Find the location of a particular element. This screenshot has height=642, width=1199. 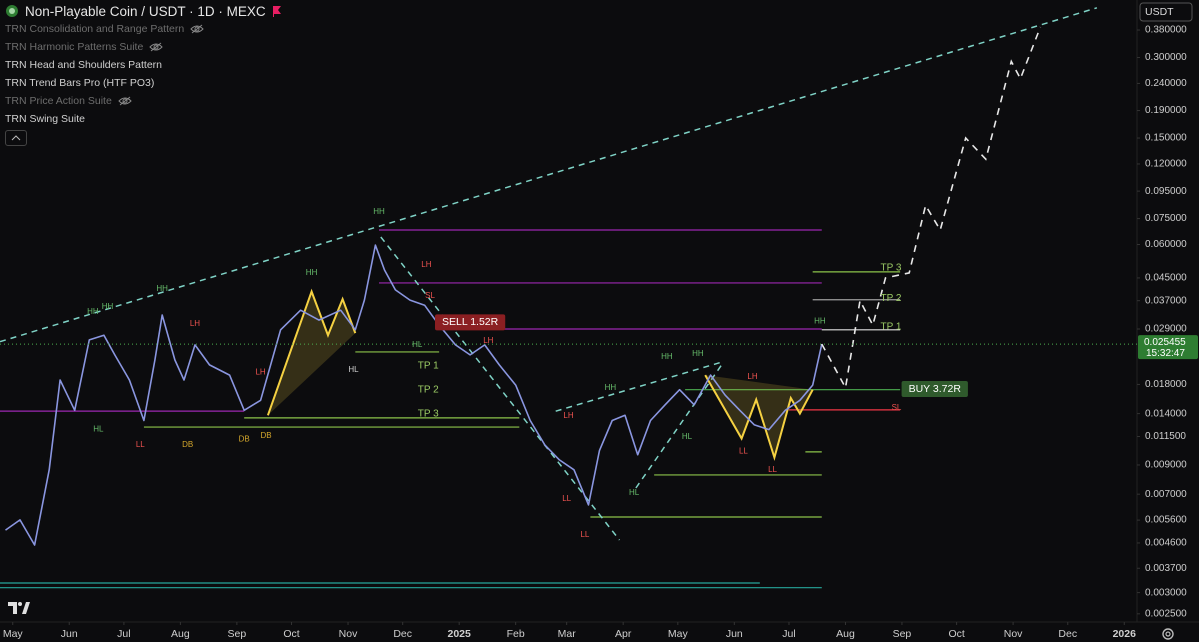

y-tick-label: 0.037000 is located at coordinates (1166, 300).